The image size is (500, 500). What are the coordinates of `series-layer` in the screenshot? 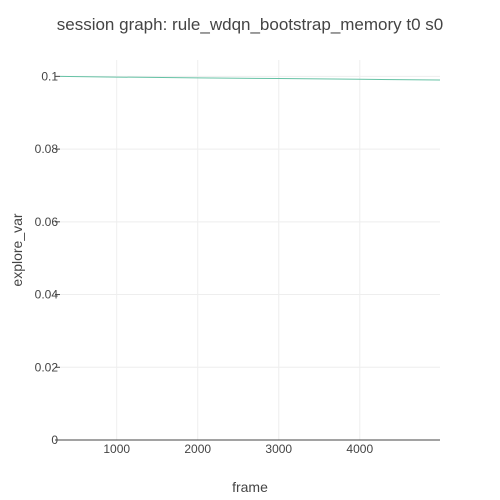 It's located at (250, 78).